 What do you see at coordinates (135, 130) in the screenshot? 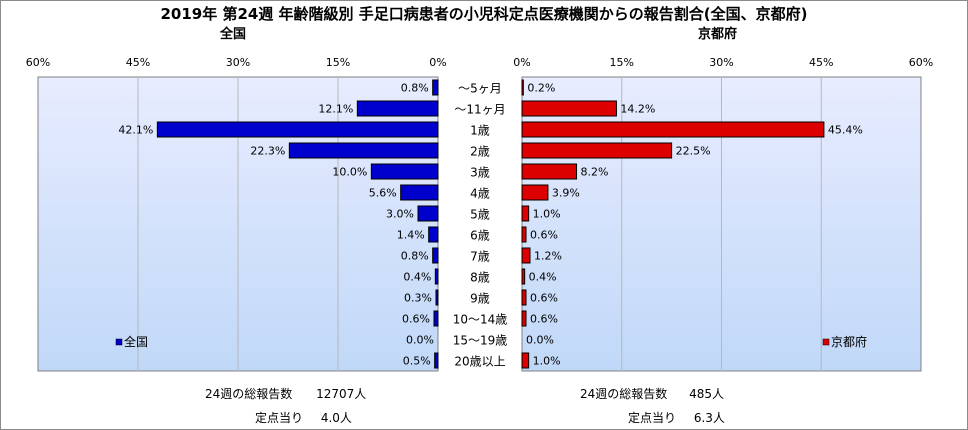
I see `national-value-label: 42.1%` at bounding box center [135, 130].